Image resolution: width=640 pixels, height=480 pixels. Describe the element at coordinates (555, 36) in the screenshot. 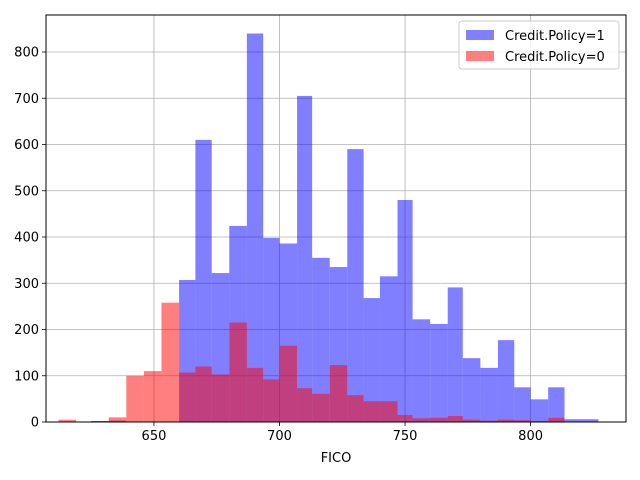

I see `legend-label: Credit.Policy=1` at that location.